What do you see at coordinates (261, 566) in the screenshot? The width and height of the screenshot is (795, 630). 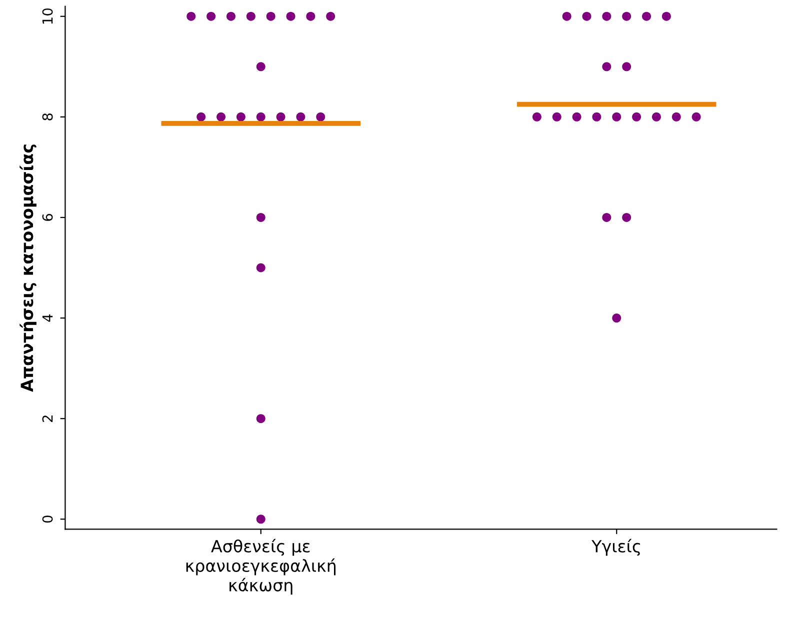 I see `x-tick-label: Ασθενείς με κρανιοεγκεφαλική κάκωση` at bounding box center [261, 566].